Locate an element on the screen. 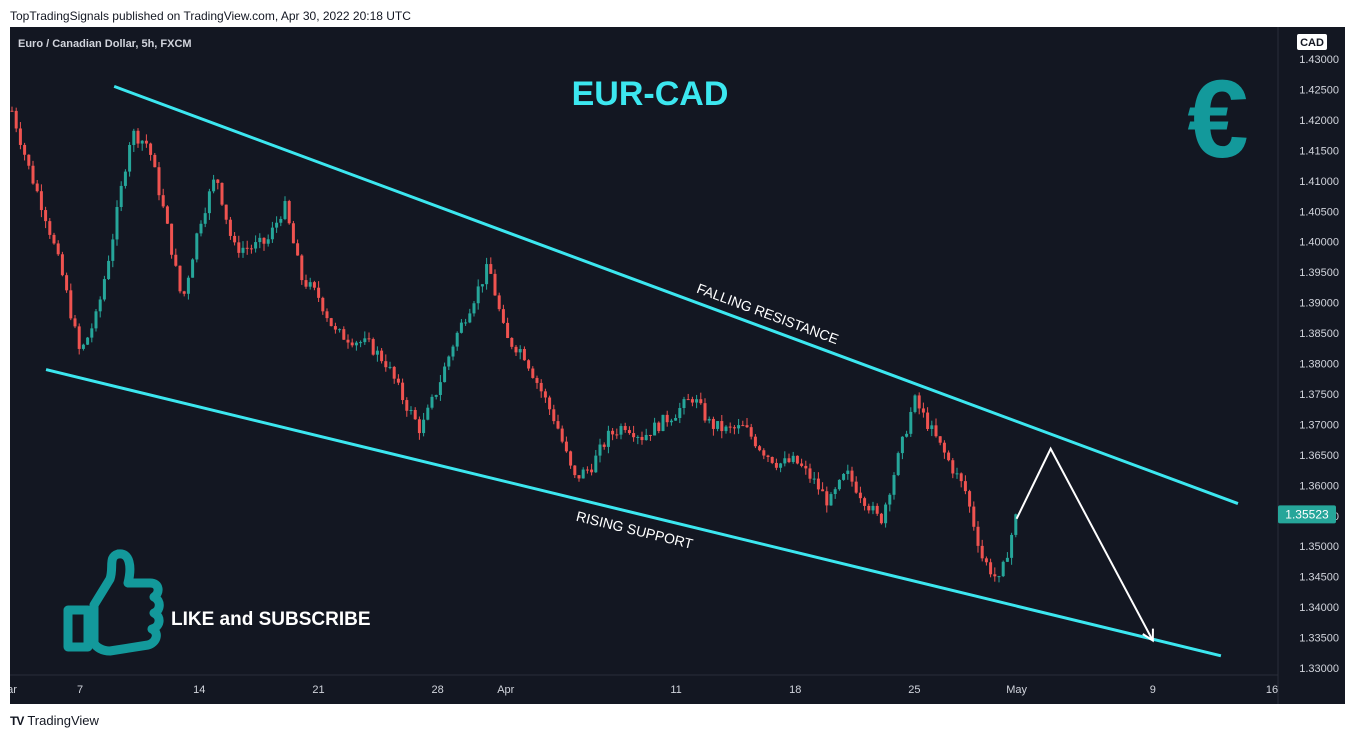 The image size is (1354, 740). x-tick-label: Apr is located at coordinates (505, 690).